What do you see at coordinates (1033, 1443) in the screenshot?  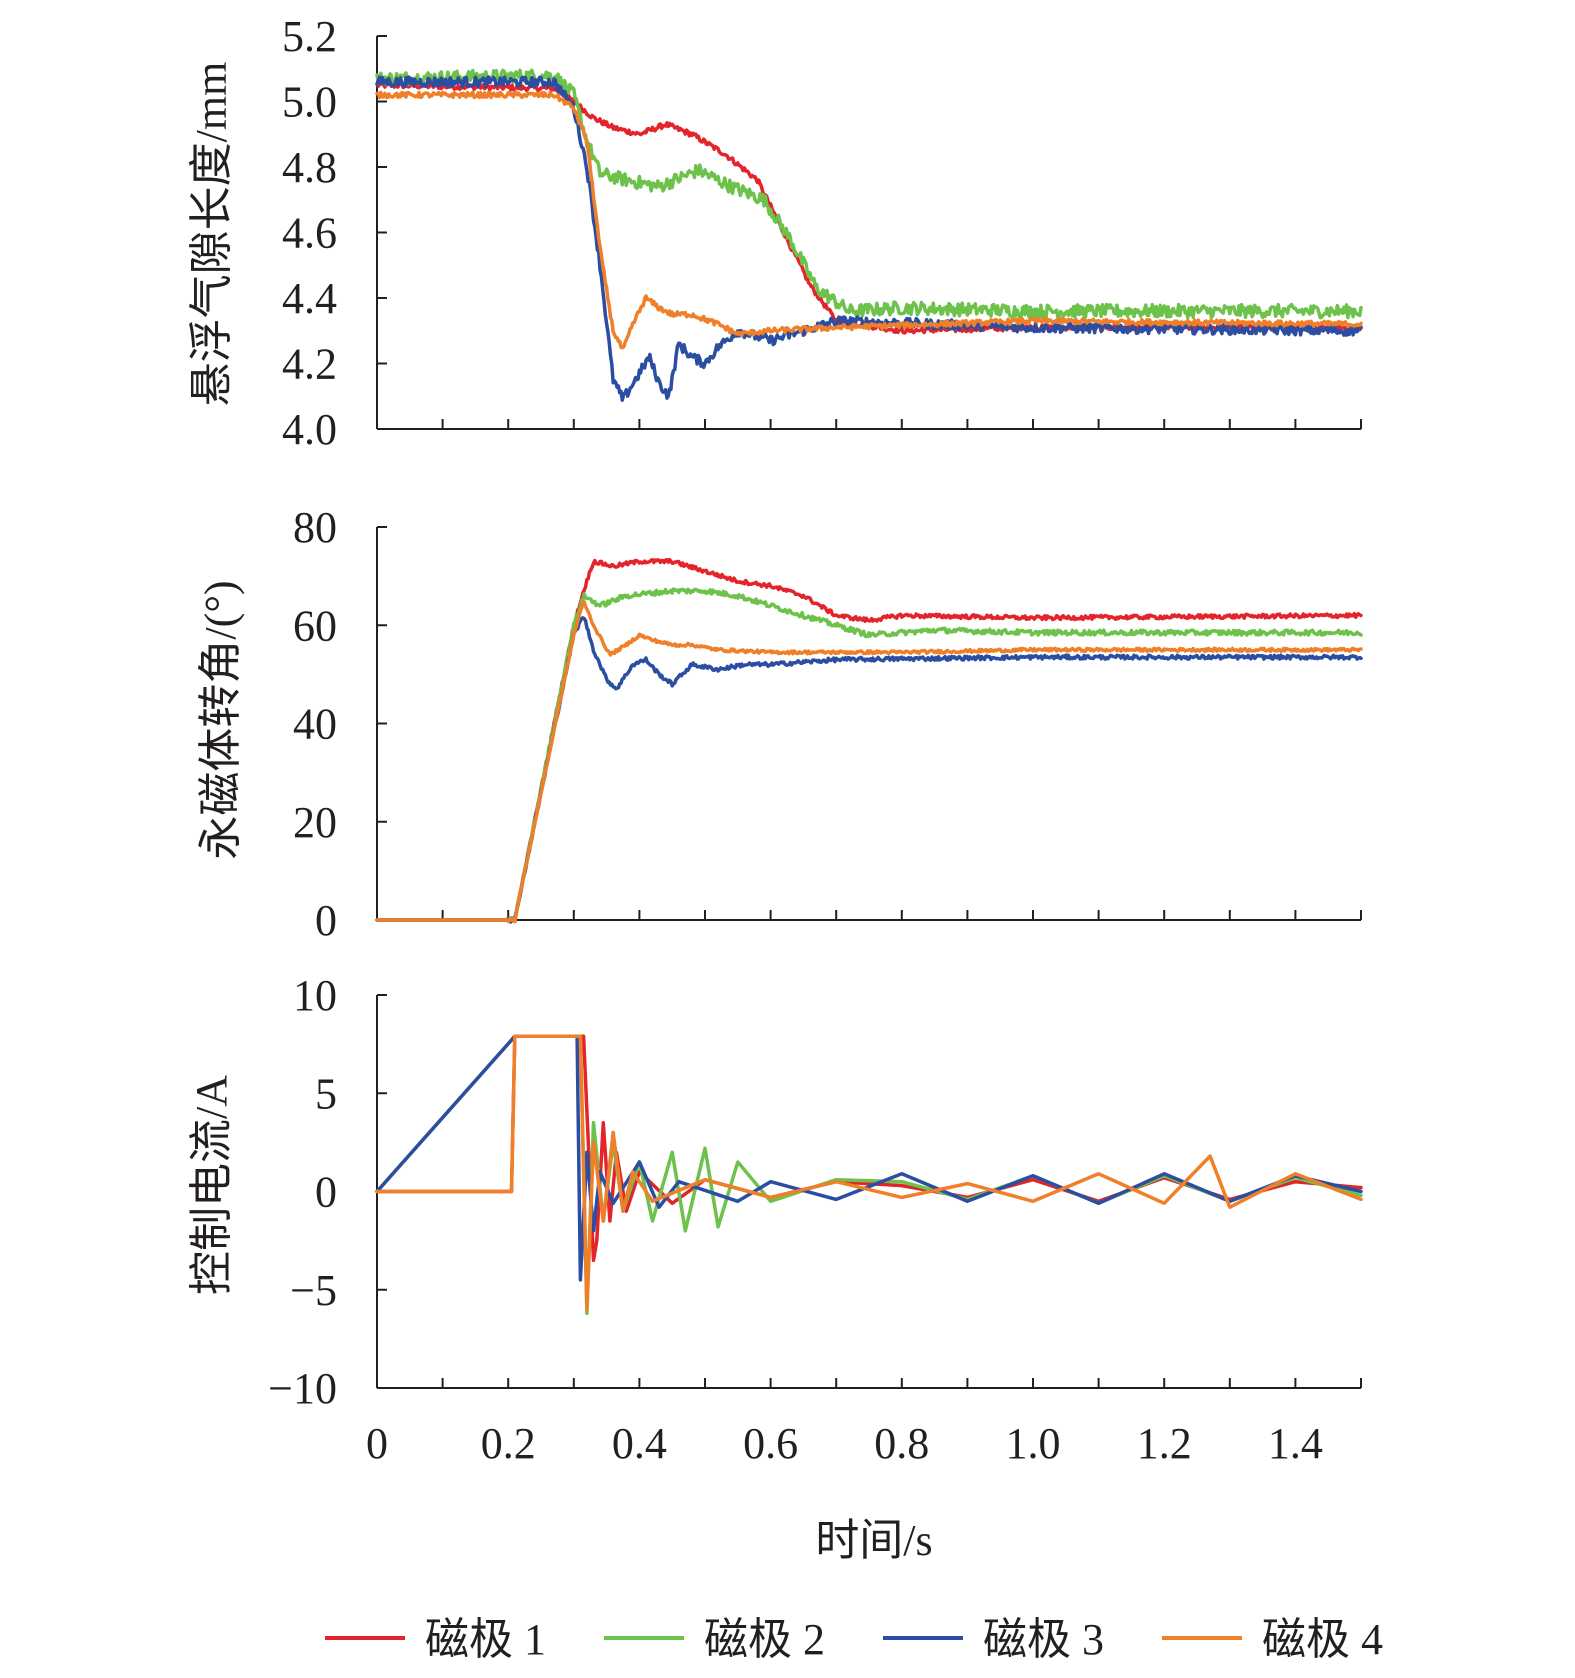 I see `x-tick-label: 1.0` at bounding box center [1033, 1443].